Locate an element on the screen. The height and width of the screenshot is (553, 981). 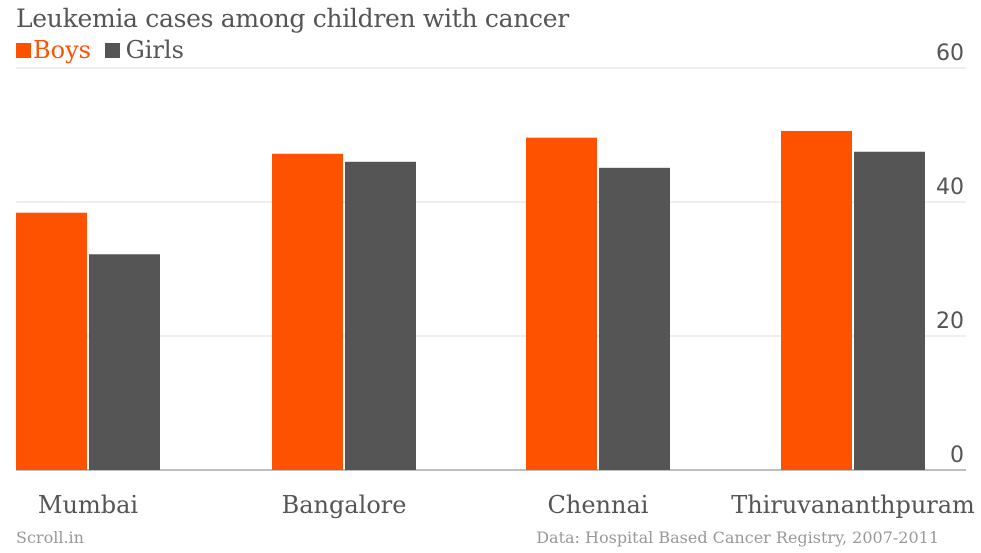
legend-label-boys: Boys is located at coordinates (62, 50).